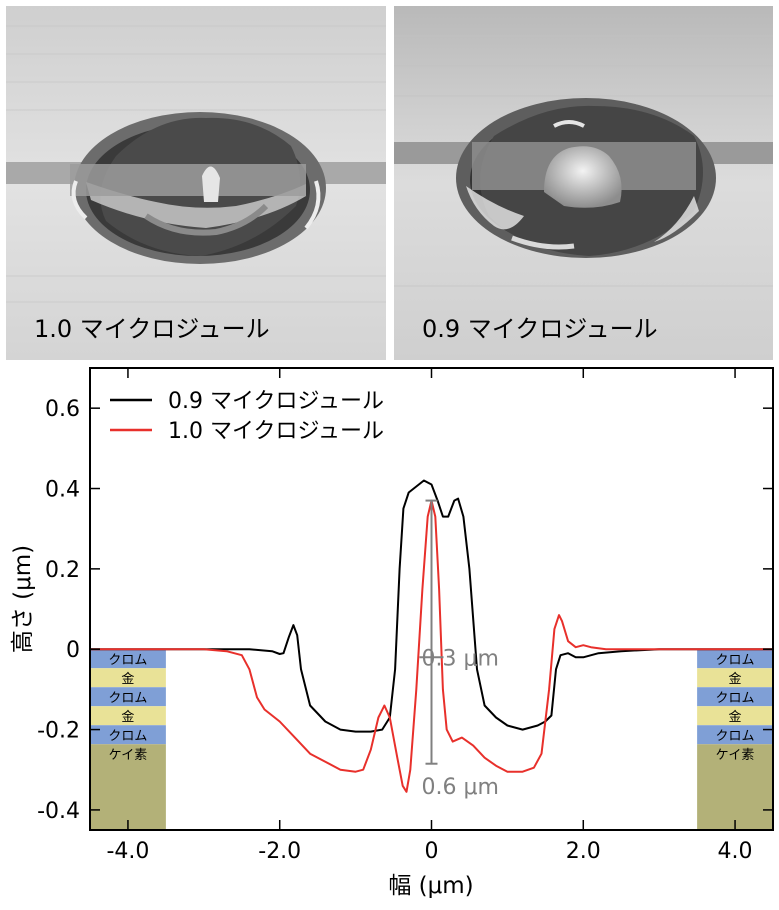 The image size is (779, 910). I want to click on x-tick-label-0: -4.0, so click(127, 851).